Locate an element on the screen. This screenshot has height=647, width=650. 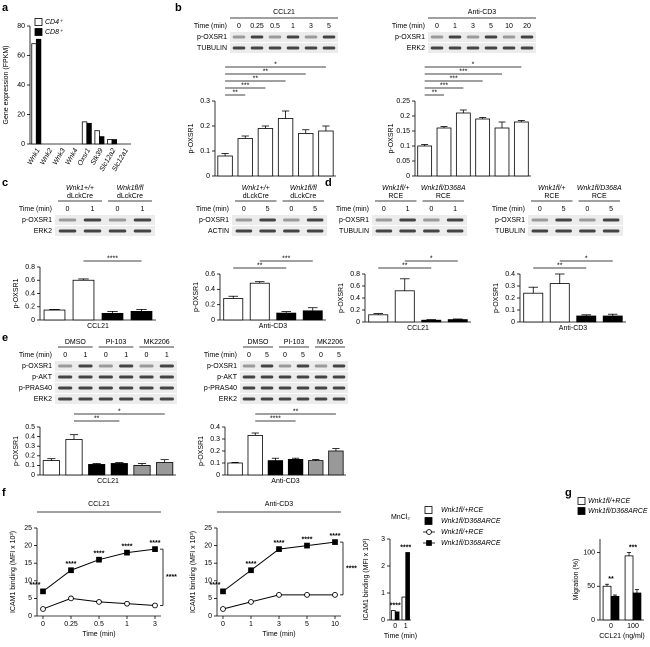
blot-group-label: DMSO is located at coordinates (76, 342).